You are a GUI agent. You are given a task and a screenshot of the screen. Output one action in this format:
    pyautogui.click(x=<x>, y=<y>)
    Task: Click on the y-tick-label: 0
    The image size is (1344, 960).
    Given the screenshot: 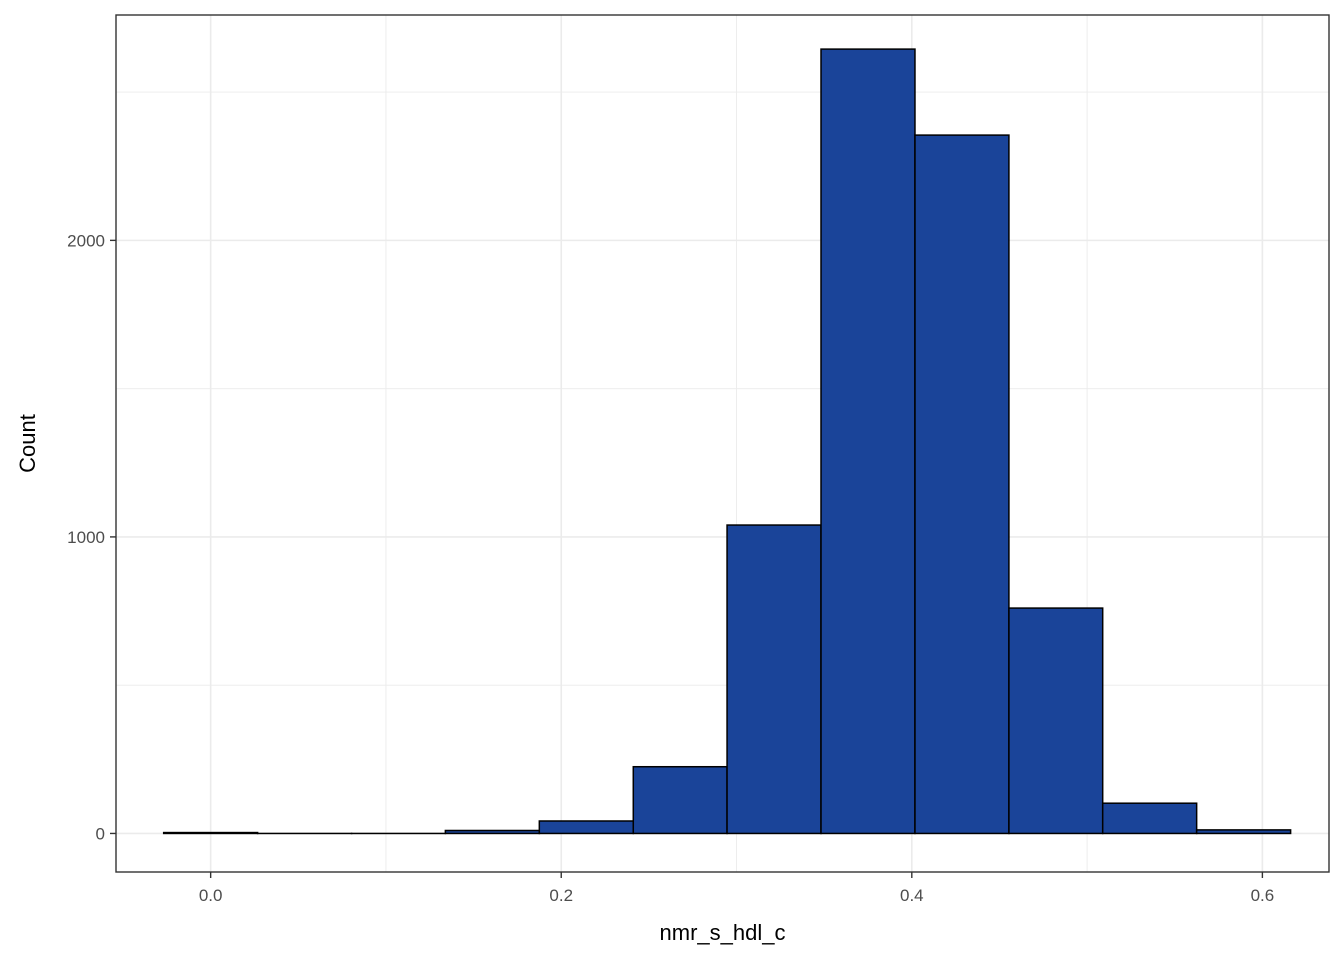 What is the action you would take?
    pyautogui.click(x=100, y=833)
    